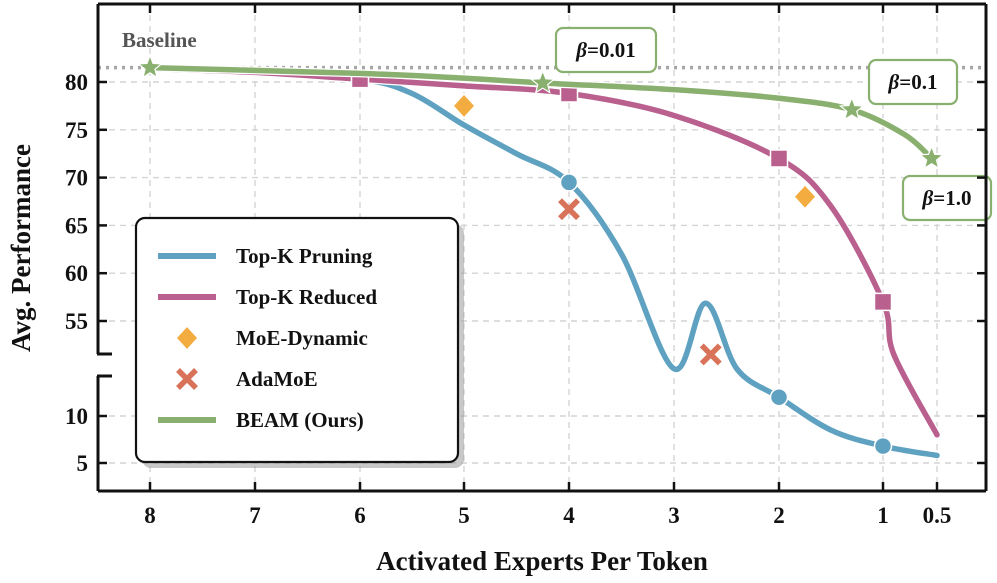 The width and height of the screenshot is (997, 583). I want to click on series-moe-dynamic, so click(634, 151).